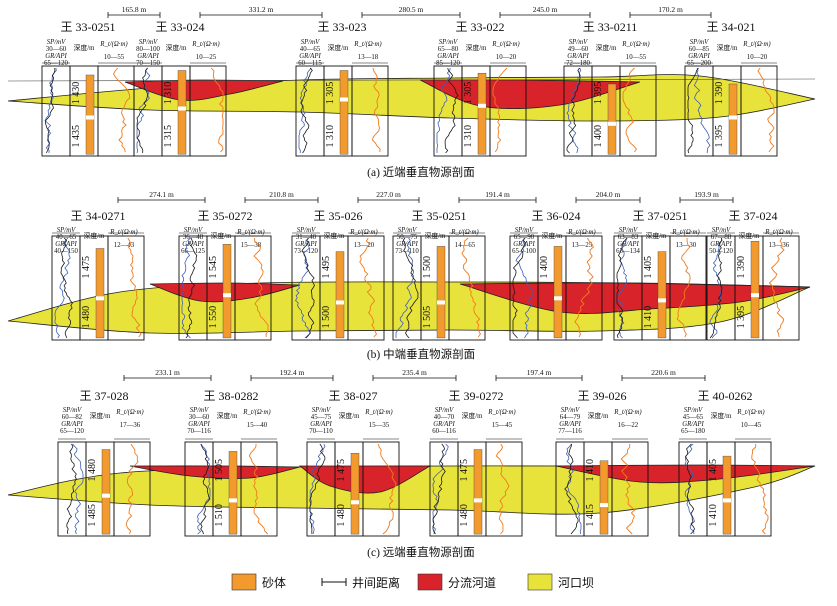  Describe the element at coordinates (757, 57) in the screenshot. I see `rt-range: 10—20` at that location.